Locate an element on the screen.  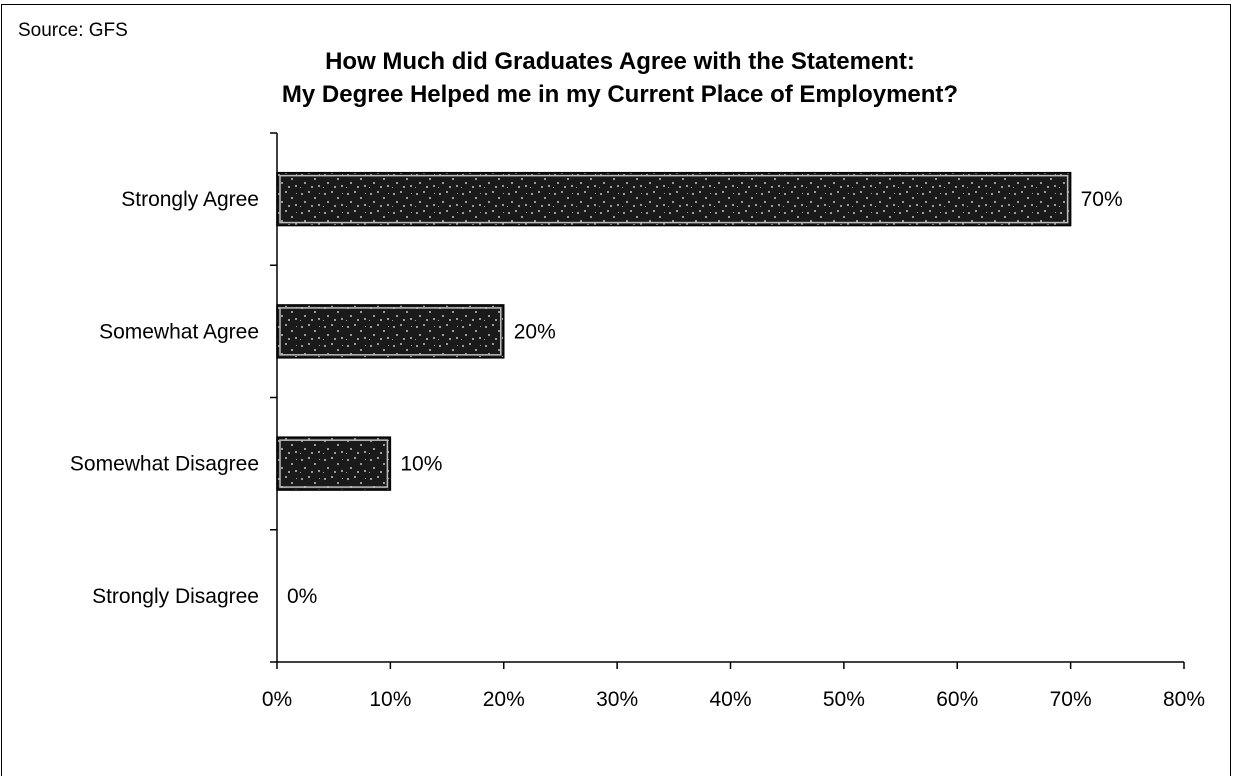
x-tick-label: 60% is located at coordinates (957, 699).